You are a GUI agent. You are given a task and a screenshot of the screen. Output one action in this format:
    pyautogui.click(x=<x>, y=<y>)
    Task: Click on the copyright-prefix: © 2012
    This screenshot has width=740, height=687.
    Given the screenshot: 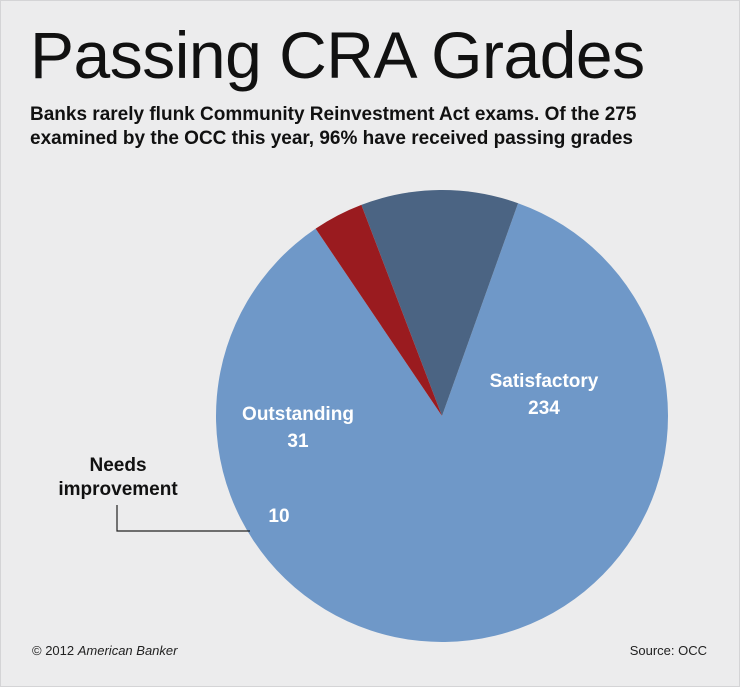 What is the action you would take?
    pyautogui.click(x=53, y=650)
    